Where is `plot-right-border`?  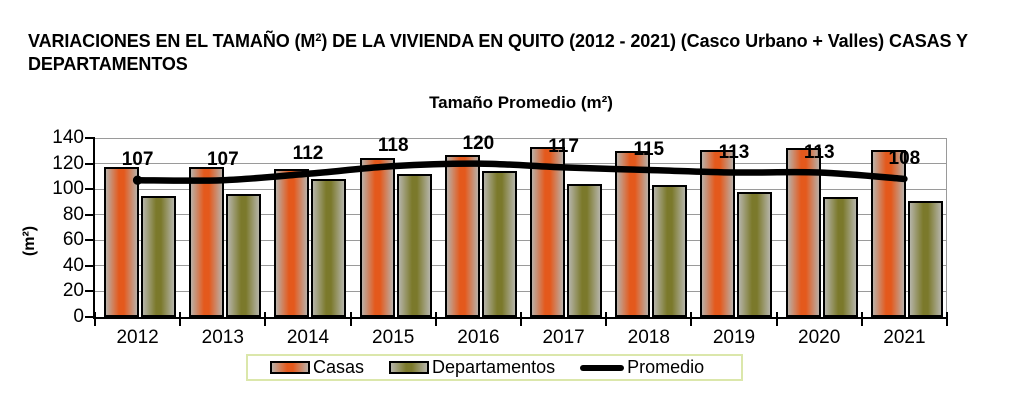 plot-right-border is located at coordinates (946, 227).